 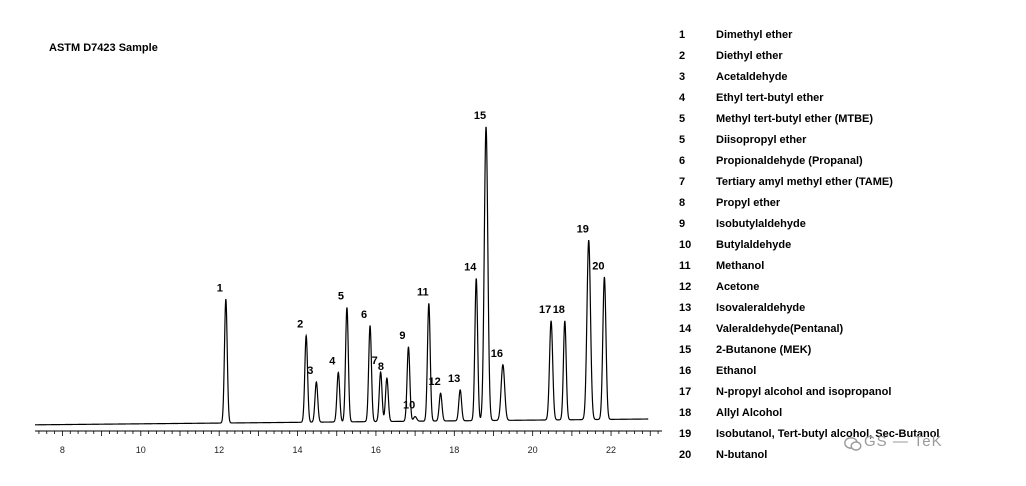 I want to click on legend-compound-name: Valeraldehyde(Pentanal), so click(x=780, y=329).